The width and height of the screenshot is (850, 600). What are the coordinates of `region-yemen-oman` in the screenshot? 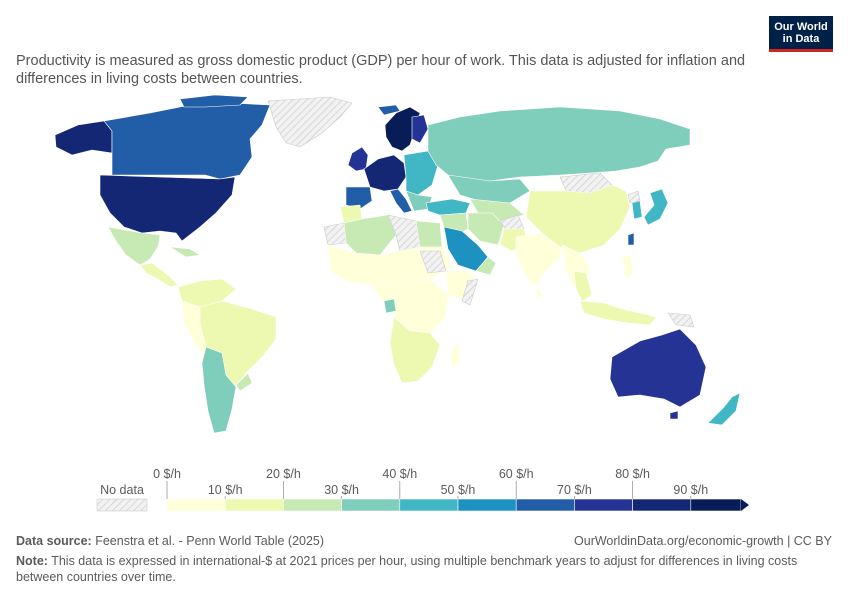 It's located at (486, 266).